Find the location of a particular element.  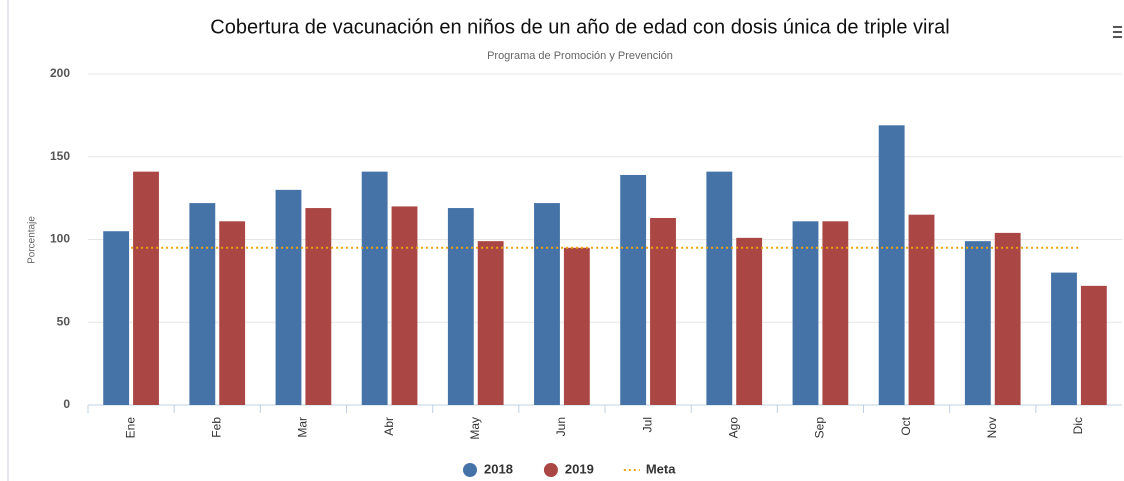

menu-icon is located at coordinates (1117, 32).